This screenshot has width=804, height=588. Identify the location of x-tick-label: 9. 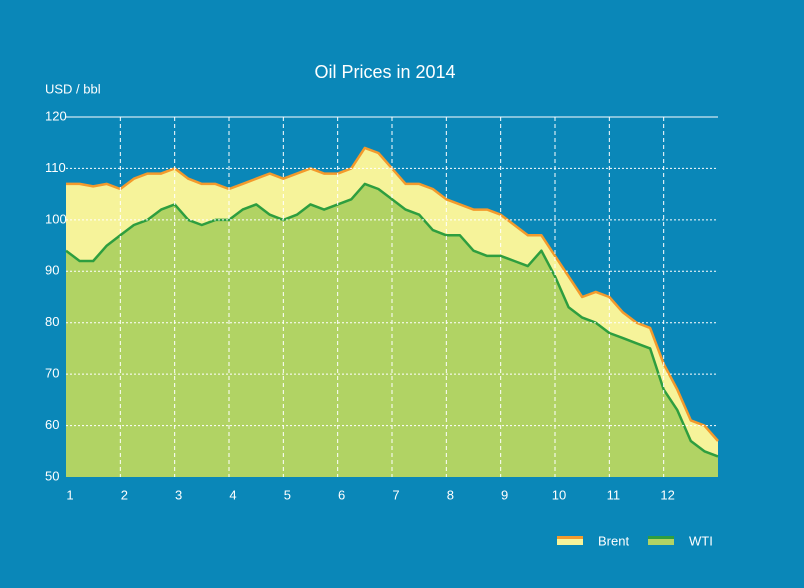
(504, 494).